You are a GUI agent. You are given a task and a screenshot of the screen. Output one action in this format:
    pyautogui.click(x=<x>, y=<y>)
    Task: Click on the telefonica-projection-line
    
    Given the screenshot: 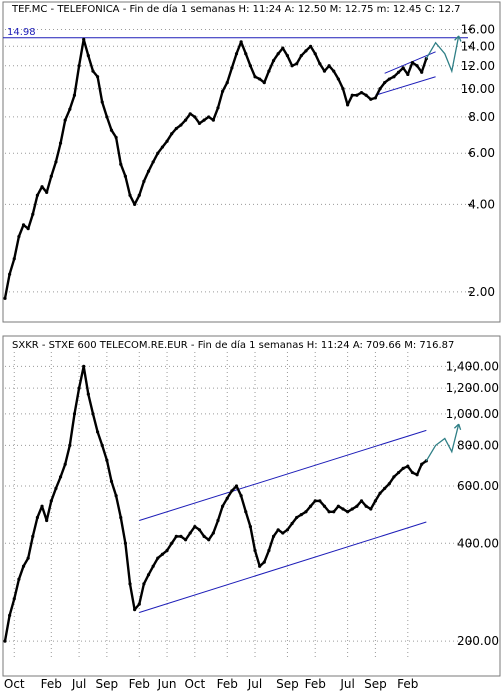 What is the action you would take?
    pyautogui.click(x=442, y=54)
    